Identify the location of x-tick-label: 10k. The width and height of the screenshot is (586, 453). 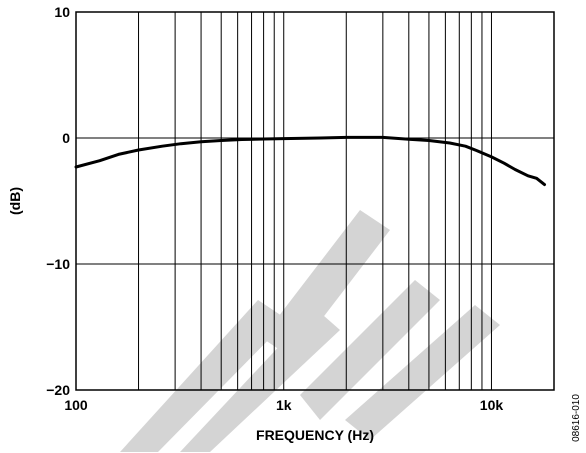
(492, 405).